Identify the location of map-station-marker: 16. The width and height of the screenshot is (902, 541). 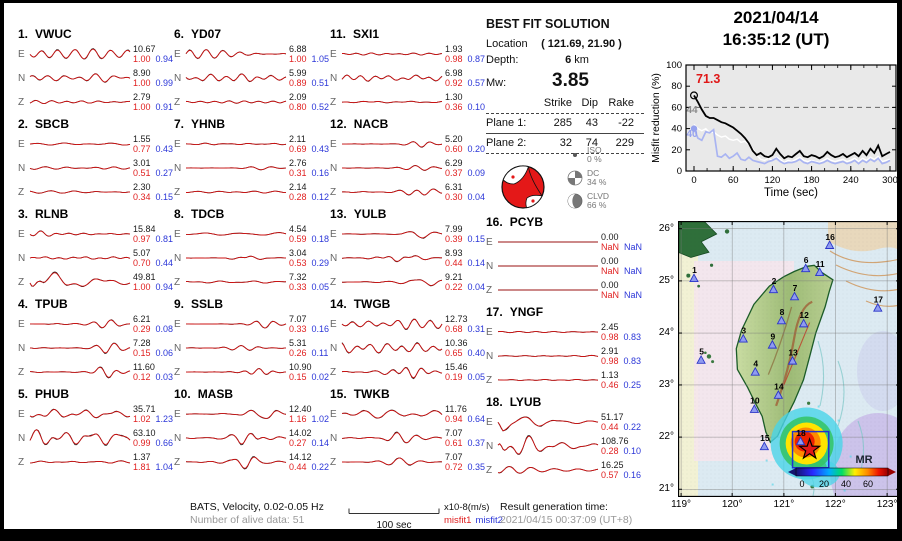
(829, 240).